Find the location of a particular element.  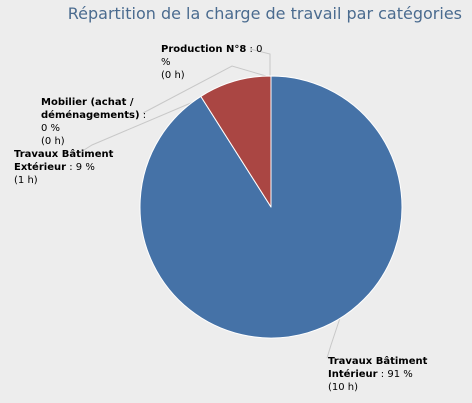

data-label-exterieur-sep: : is located at coordinates (71, 167).